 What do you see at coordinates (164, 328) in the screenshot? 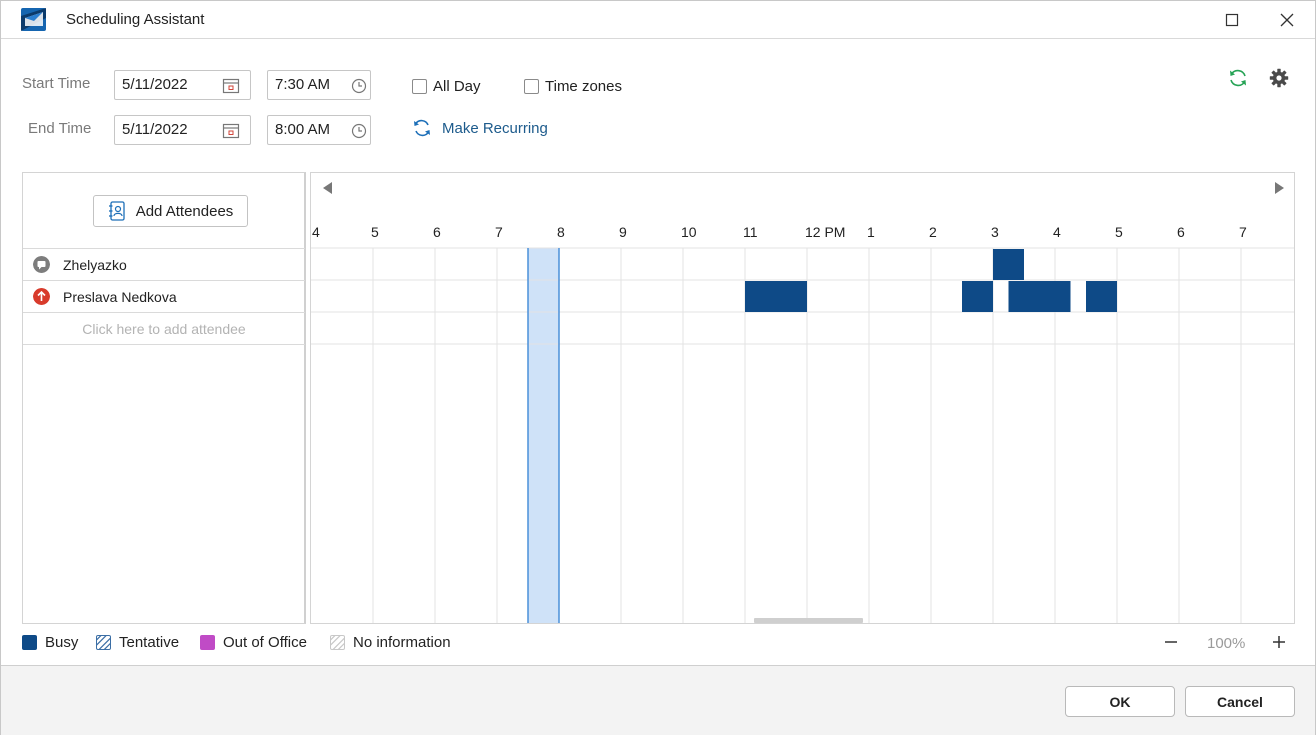
I see `add-attendee-placeholder: Click here to add attendee` at bounding box center [164, 328].